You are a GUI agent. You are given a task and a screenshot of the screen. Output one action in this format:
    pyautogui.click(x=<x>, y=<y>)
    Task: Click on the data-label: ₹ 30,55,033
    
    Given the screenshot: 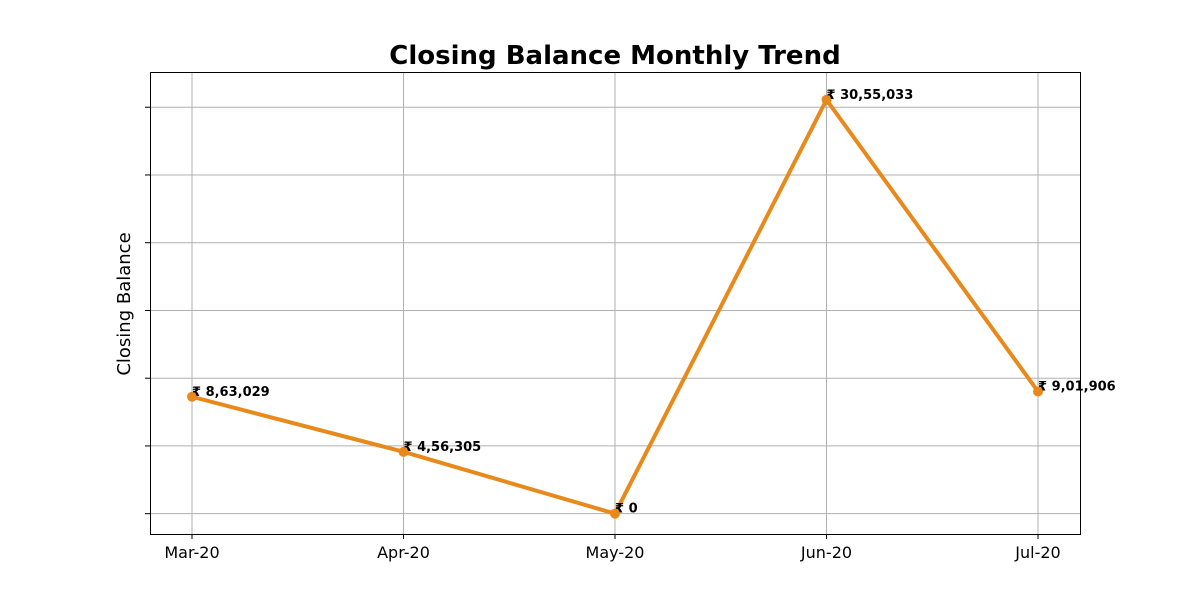 What is the action you would take?
    pyautogui.click(x=870, y=95)
    